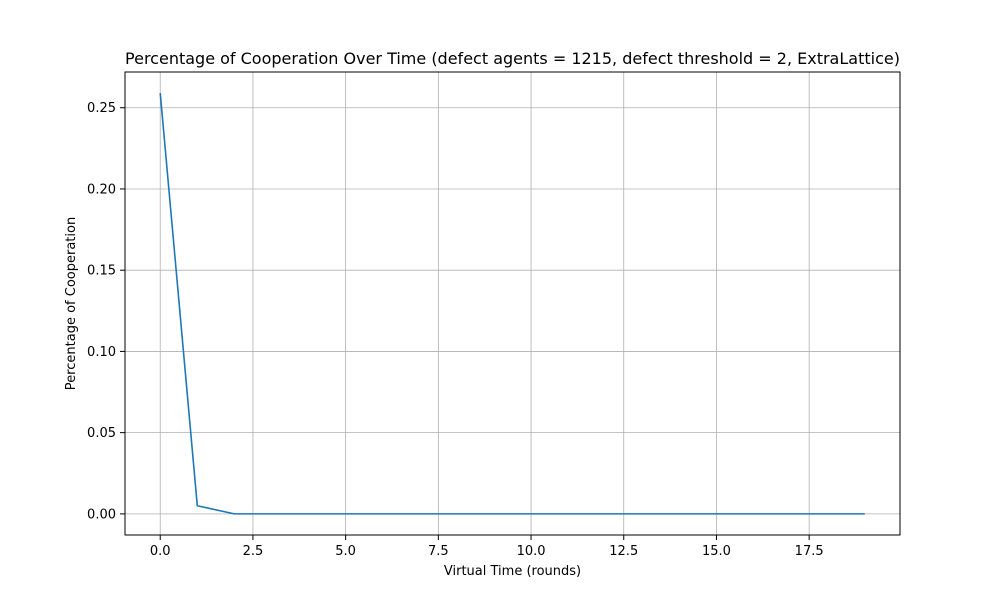 The height and width of the screenshot is (605, 1000). I want to click on x-tick-label: 10.0, so click(531, 551).